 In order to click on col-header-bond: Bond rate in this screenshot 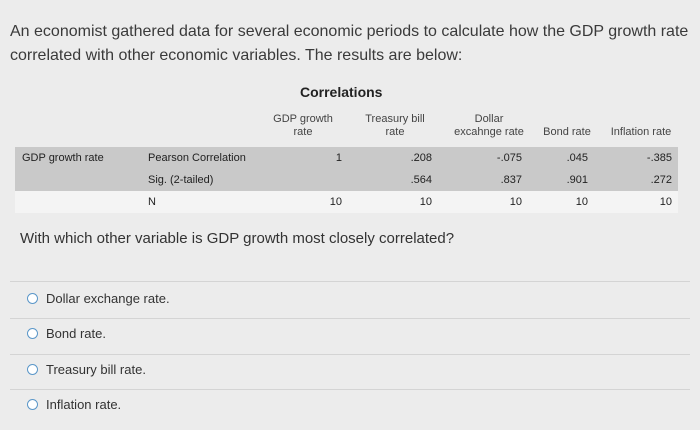, I will do `click(567, 132)`.